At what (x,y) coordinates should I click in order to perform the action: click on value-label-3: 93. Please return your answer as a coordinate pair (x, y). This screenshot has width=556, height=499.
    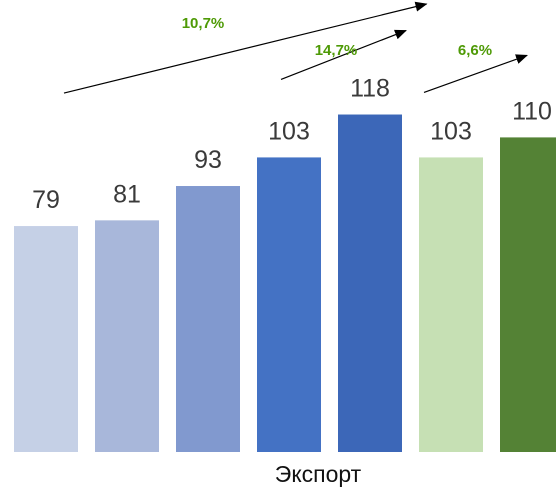
    Looking at the image, I should click on (208, 160).